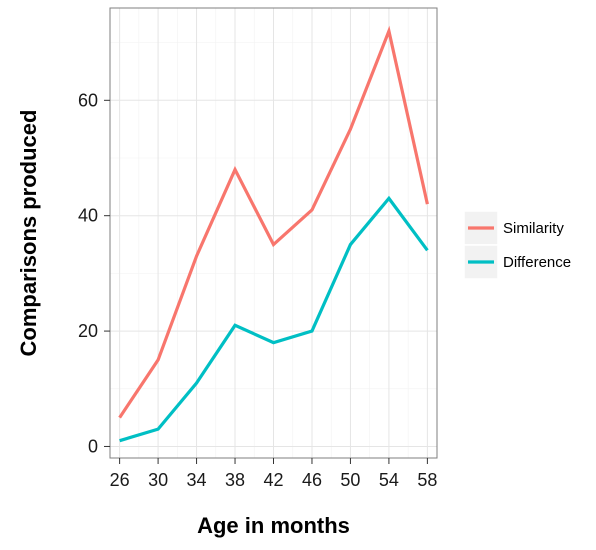 This screenshot has height=550, width=596. I want to click on x-tick-label: 58, so click(427, 480).